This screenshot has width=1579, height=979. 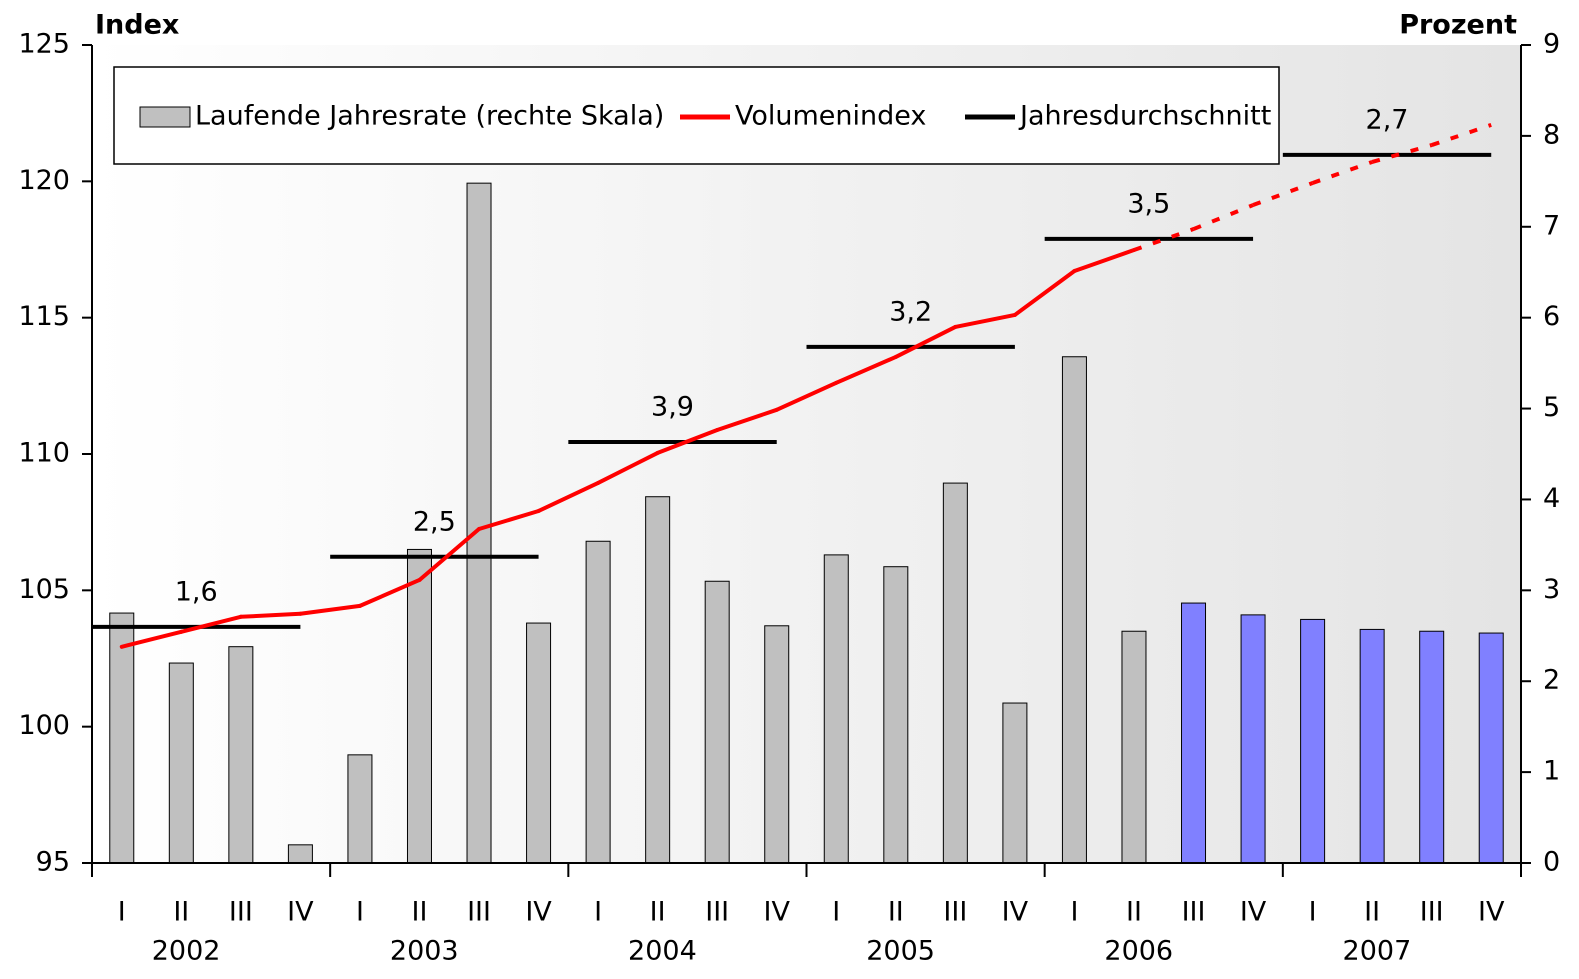 I want to click on y-tick-label: 95, so click(x=53, y=862).